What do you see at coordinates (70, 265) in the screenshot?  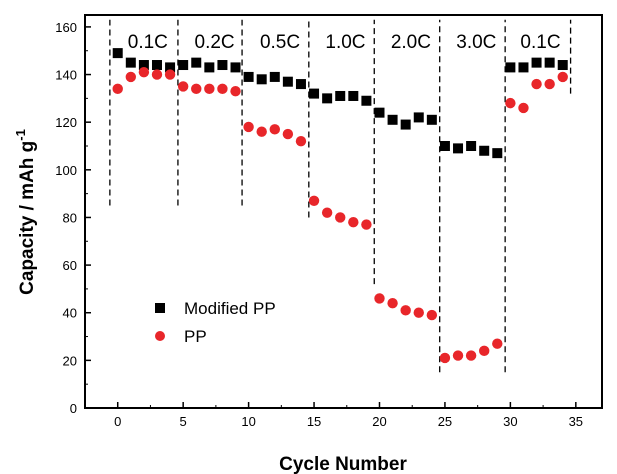 I see `y-tick-label: 60` at bounding box center [70, 265].